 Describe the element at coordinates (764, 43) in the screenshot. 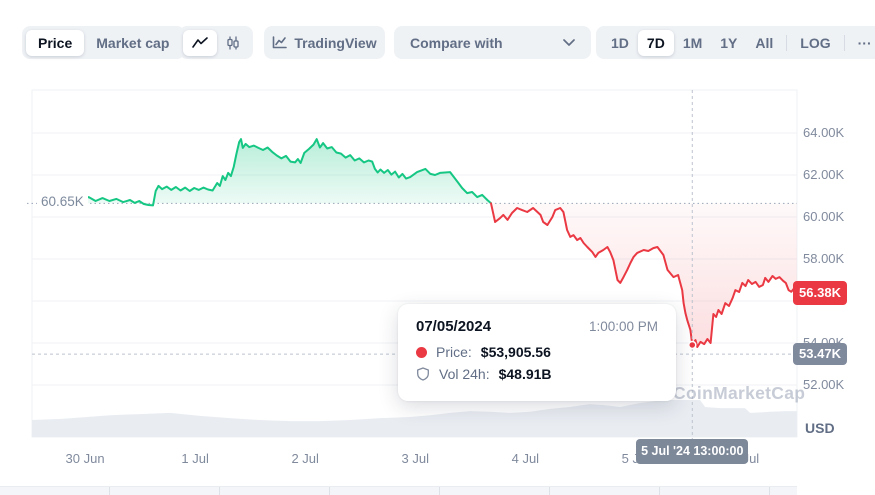

I see `range-all: All` at that location.